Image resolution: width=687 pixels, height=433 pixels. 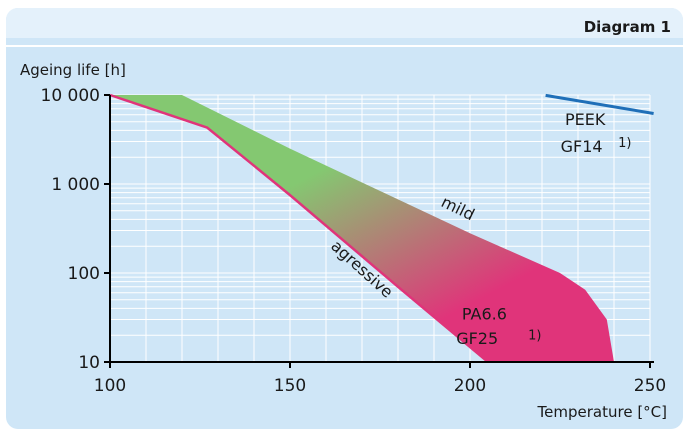 I want to click on x-tick-label: 200, so click(x=470, y=386).